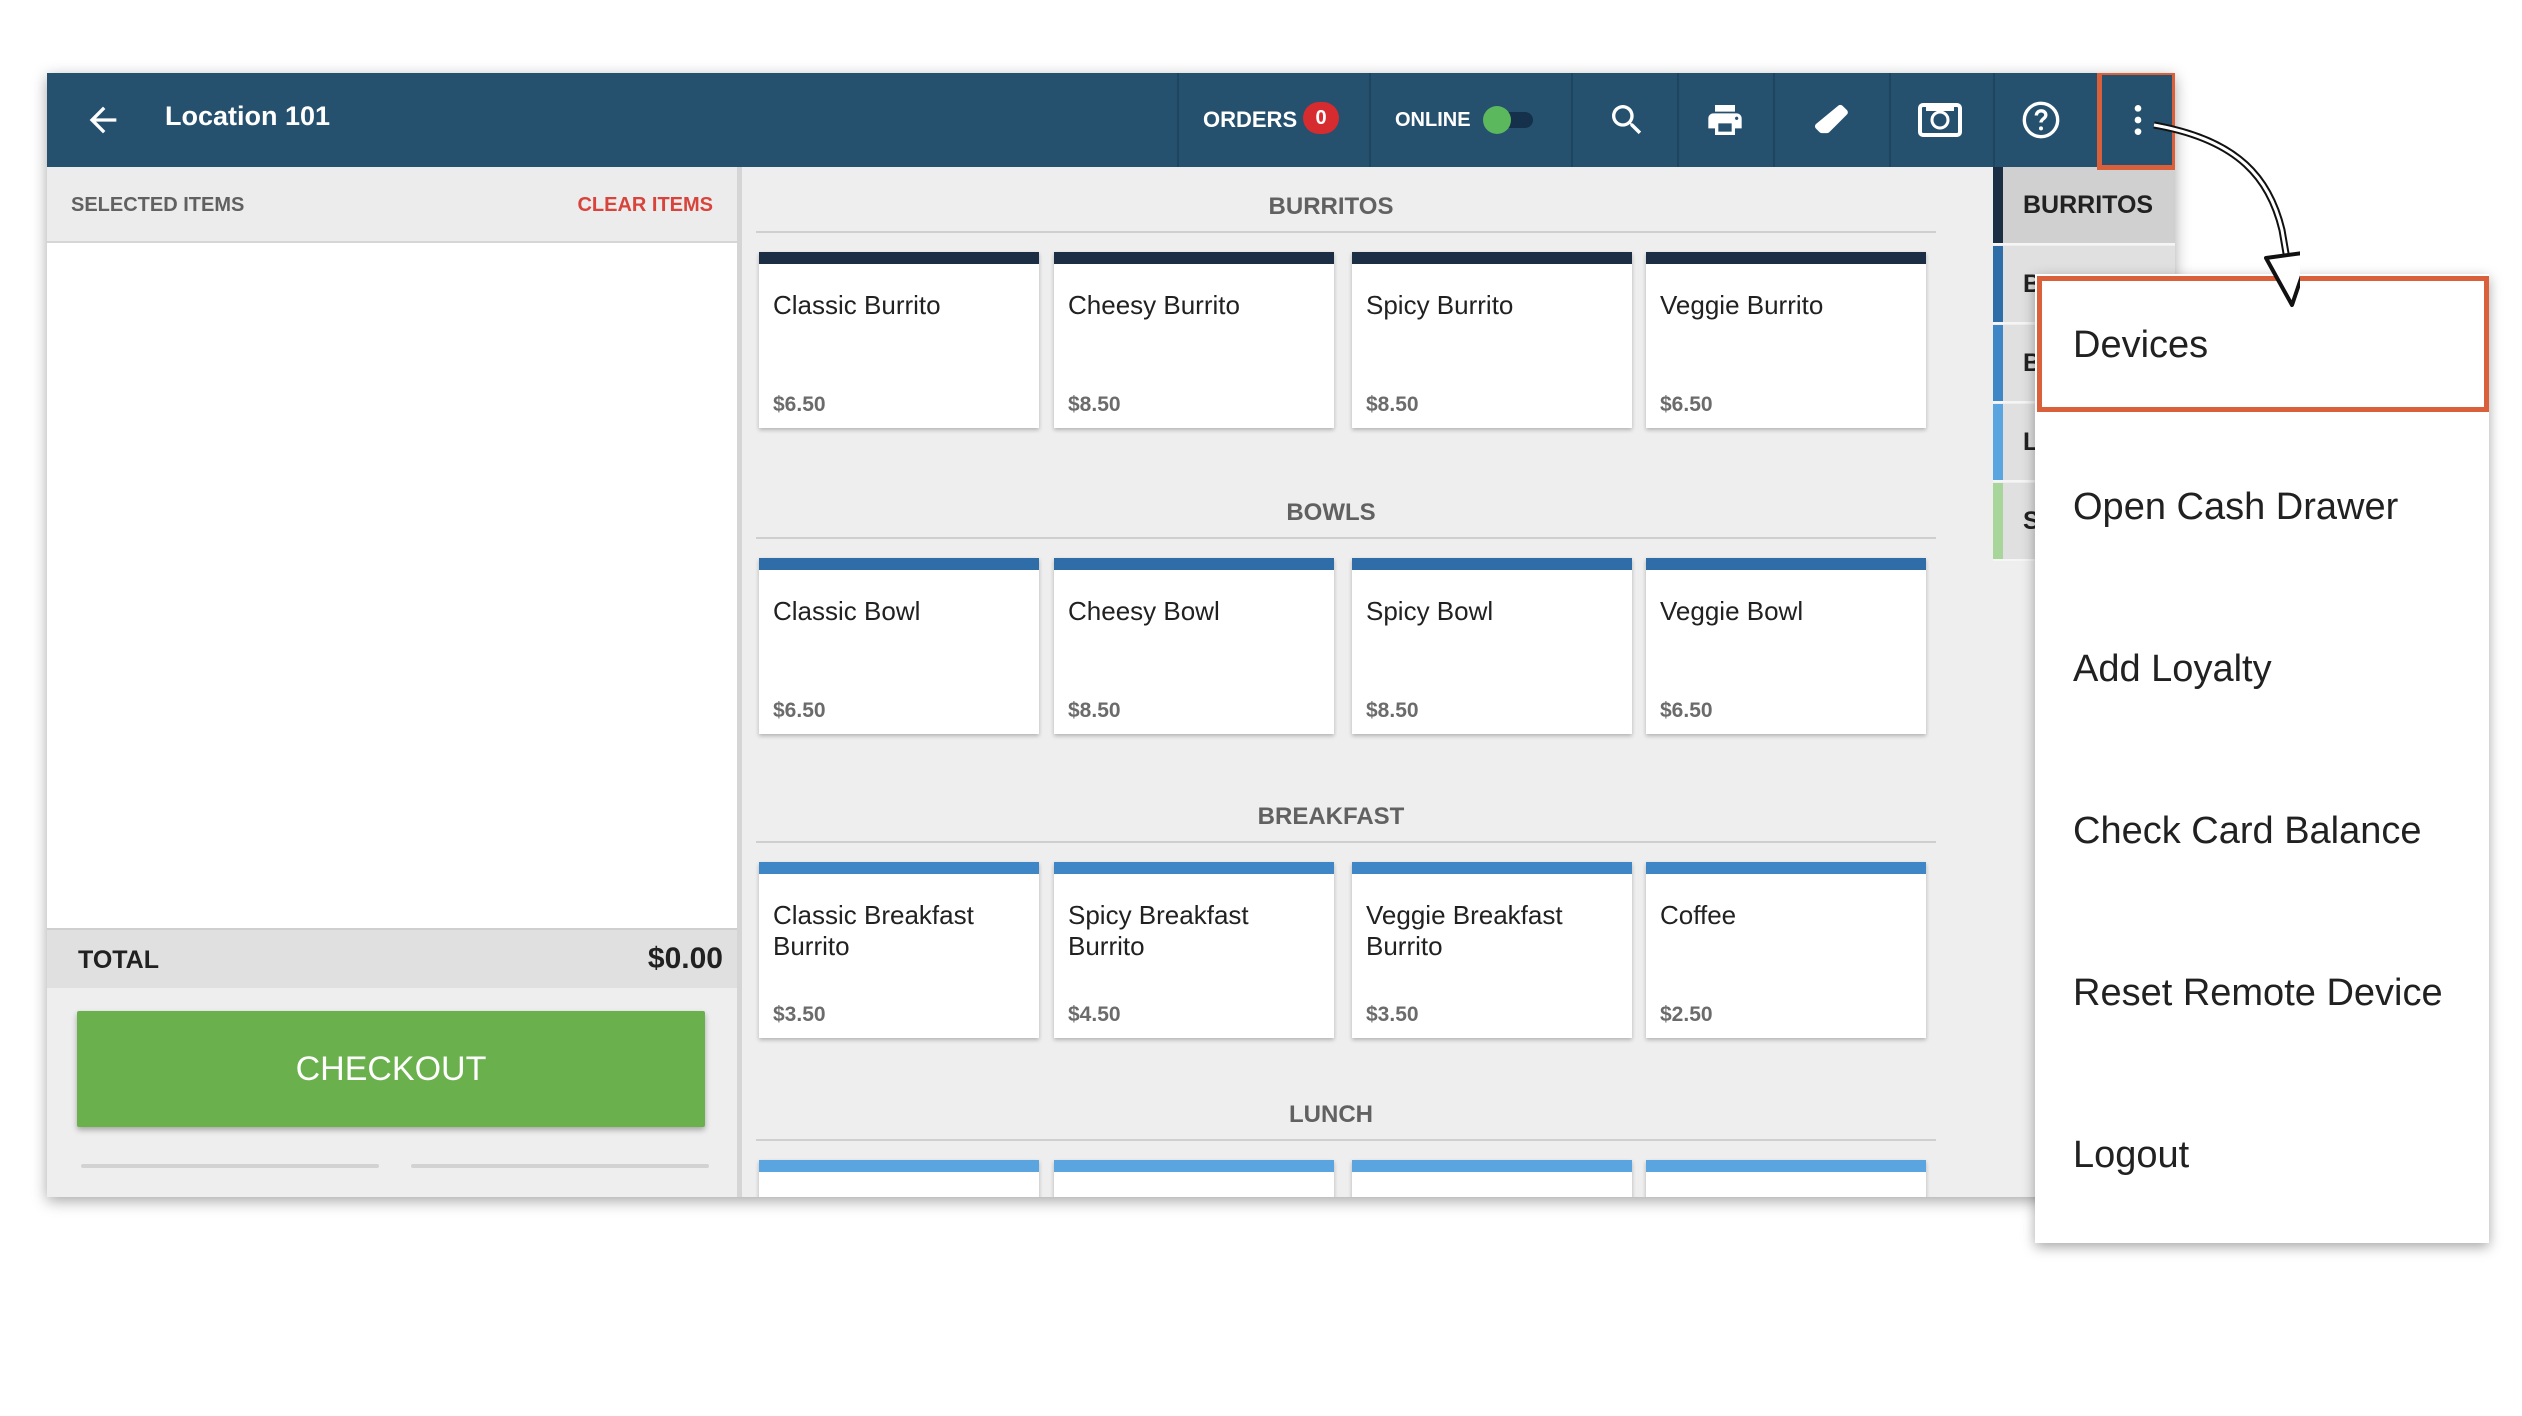  I want to click on category-tab-burritos: BURRITOS, so click(2084, 206).